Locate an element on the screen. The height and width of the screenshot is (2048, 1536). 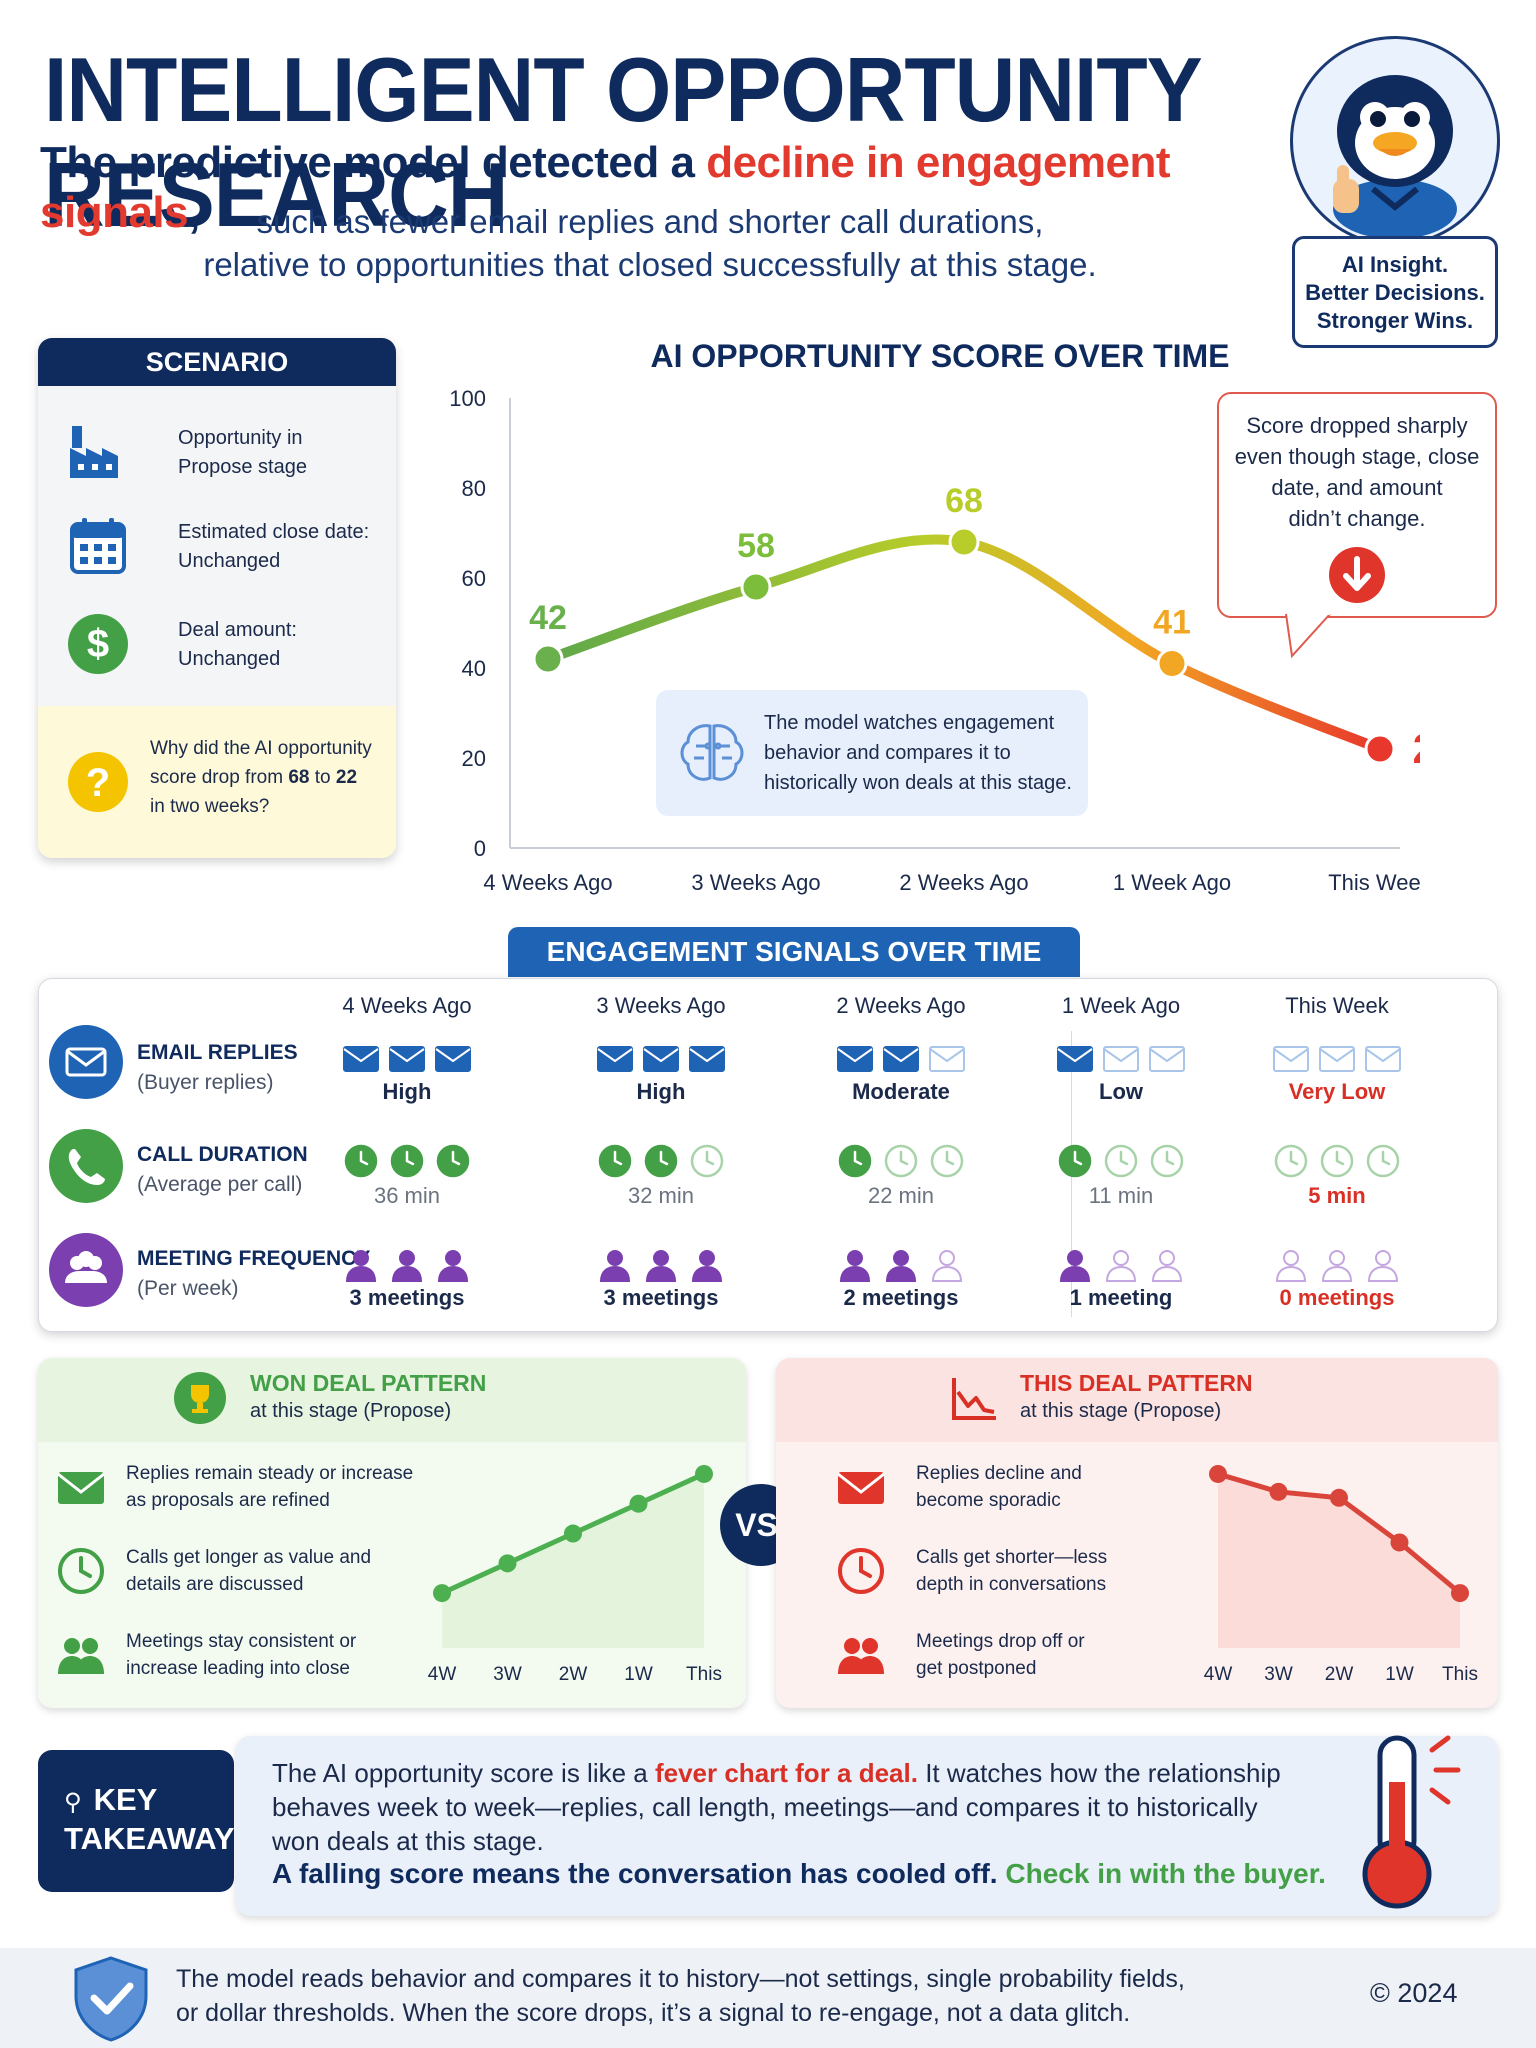
email-cell-value: Moderate is located at coordinates (901, 1091).